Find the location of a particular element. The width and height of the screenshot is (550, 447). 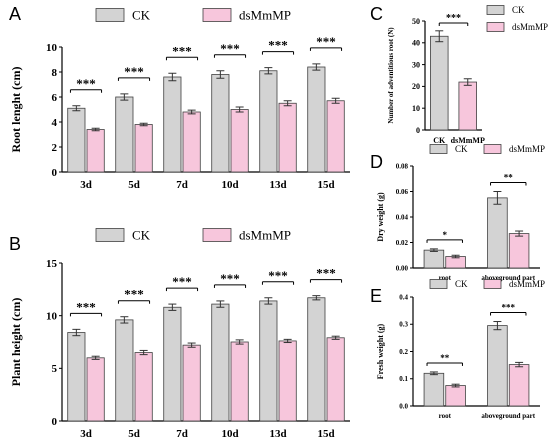

y-tick-label: 6 is located at coordinates (55, 98).